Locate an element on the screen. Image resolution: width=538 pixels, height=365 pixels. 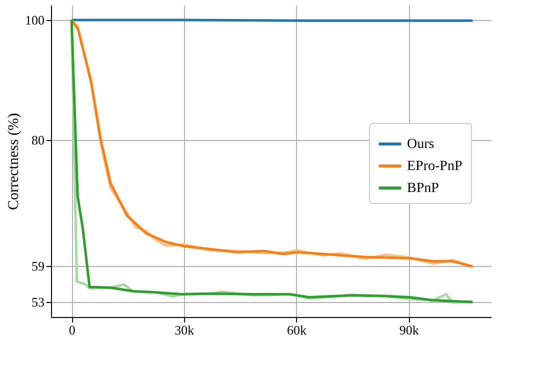
y-axis-title: Correctness (%) is located at coordinates (14, 161).